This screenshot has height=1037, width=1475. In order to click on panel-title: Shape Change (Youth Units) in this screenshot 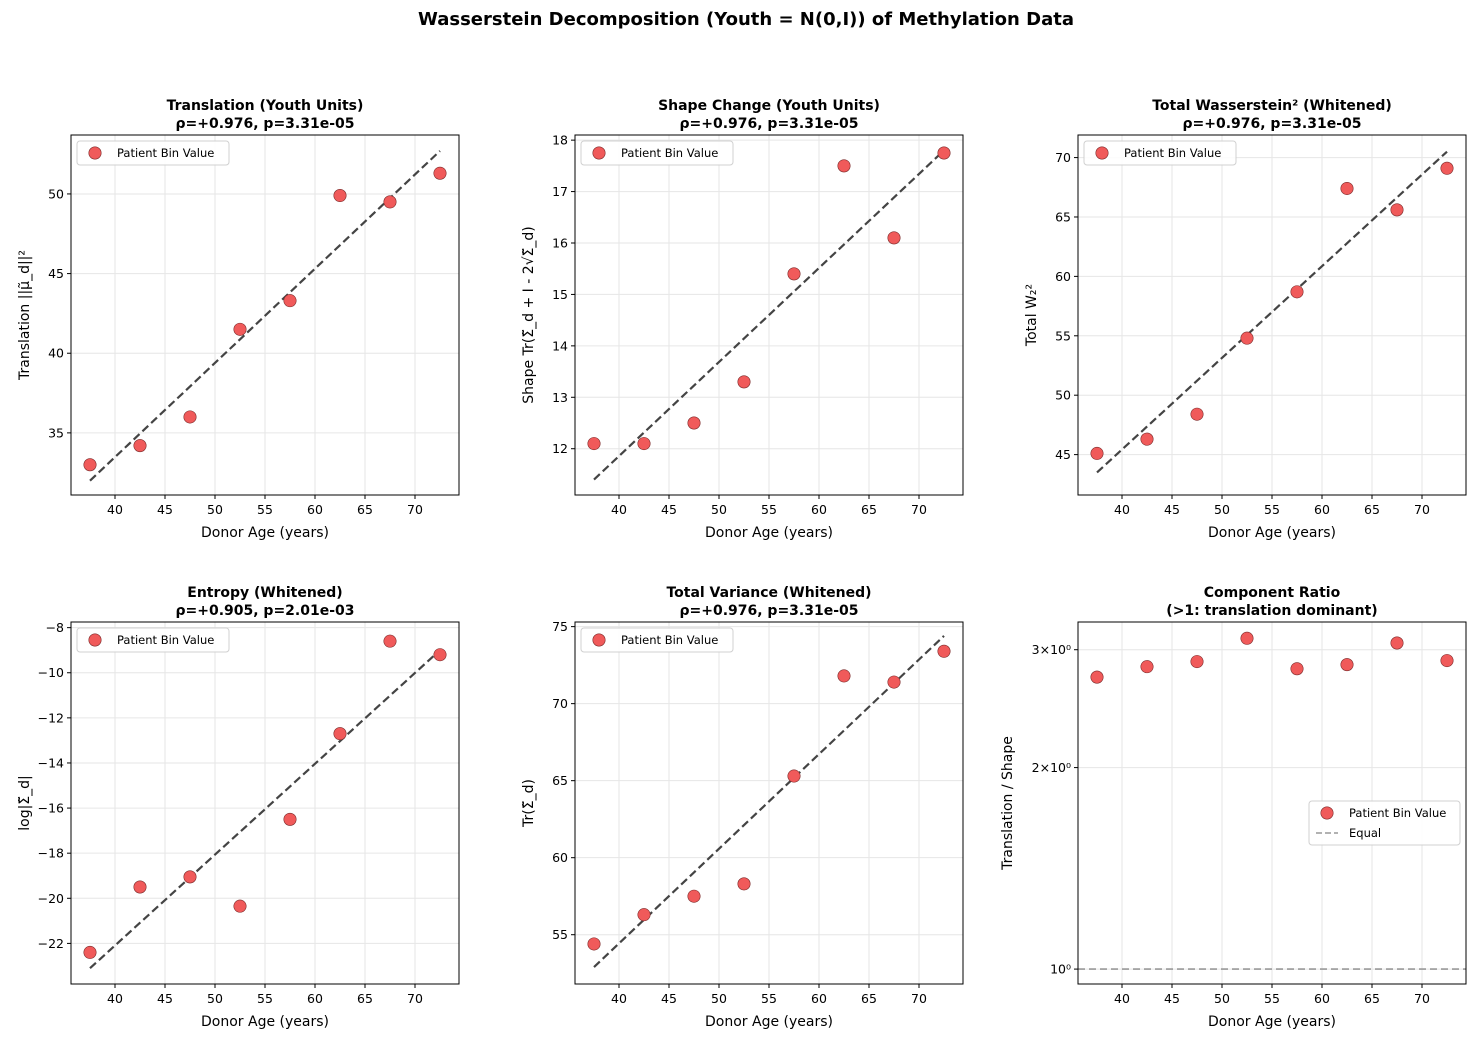, I will do `click(769, 106)`.